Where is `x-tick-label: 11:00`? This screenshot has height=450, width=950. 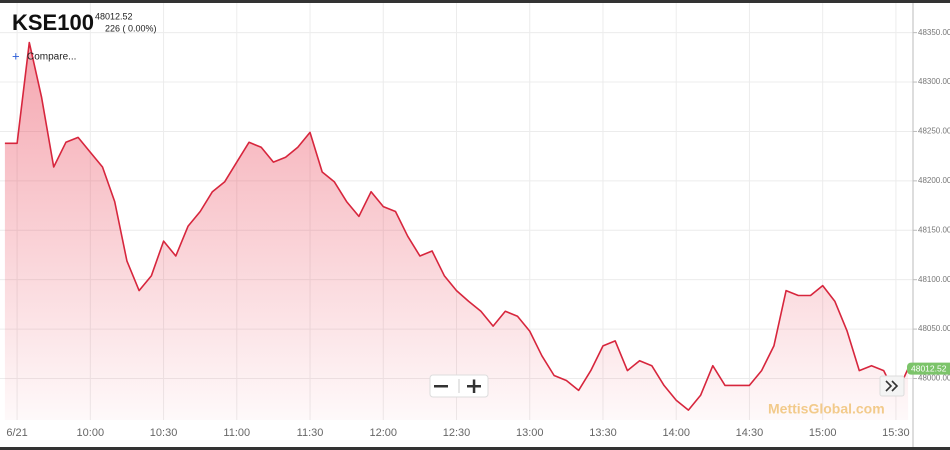 x-tick-label: 11:00 is located at coordinates (236, 433).